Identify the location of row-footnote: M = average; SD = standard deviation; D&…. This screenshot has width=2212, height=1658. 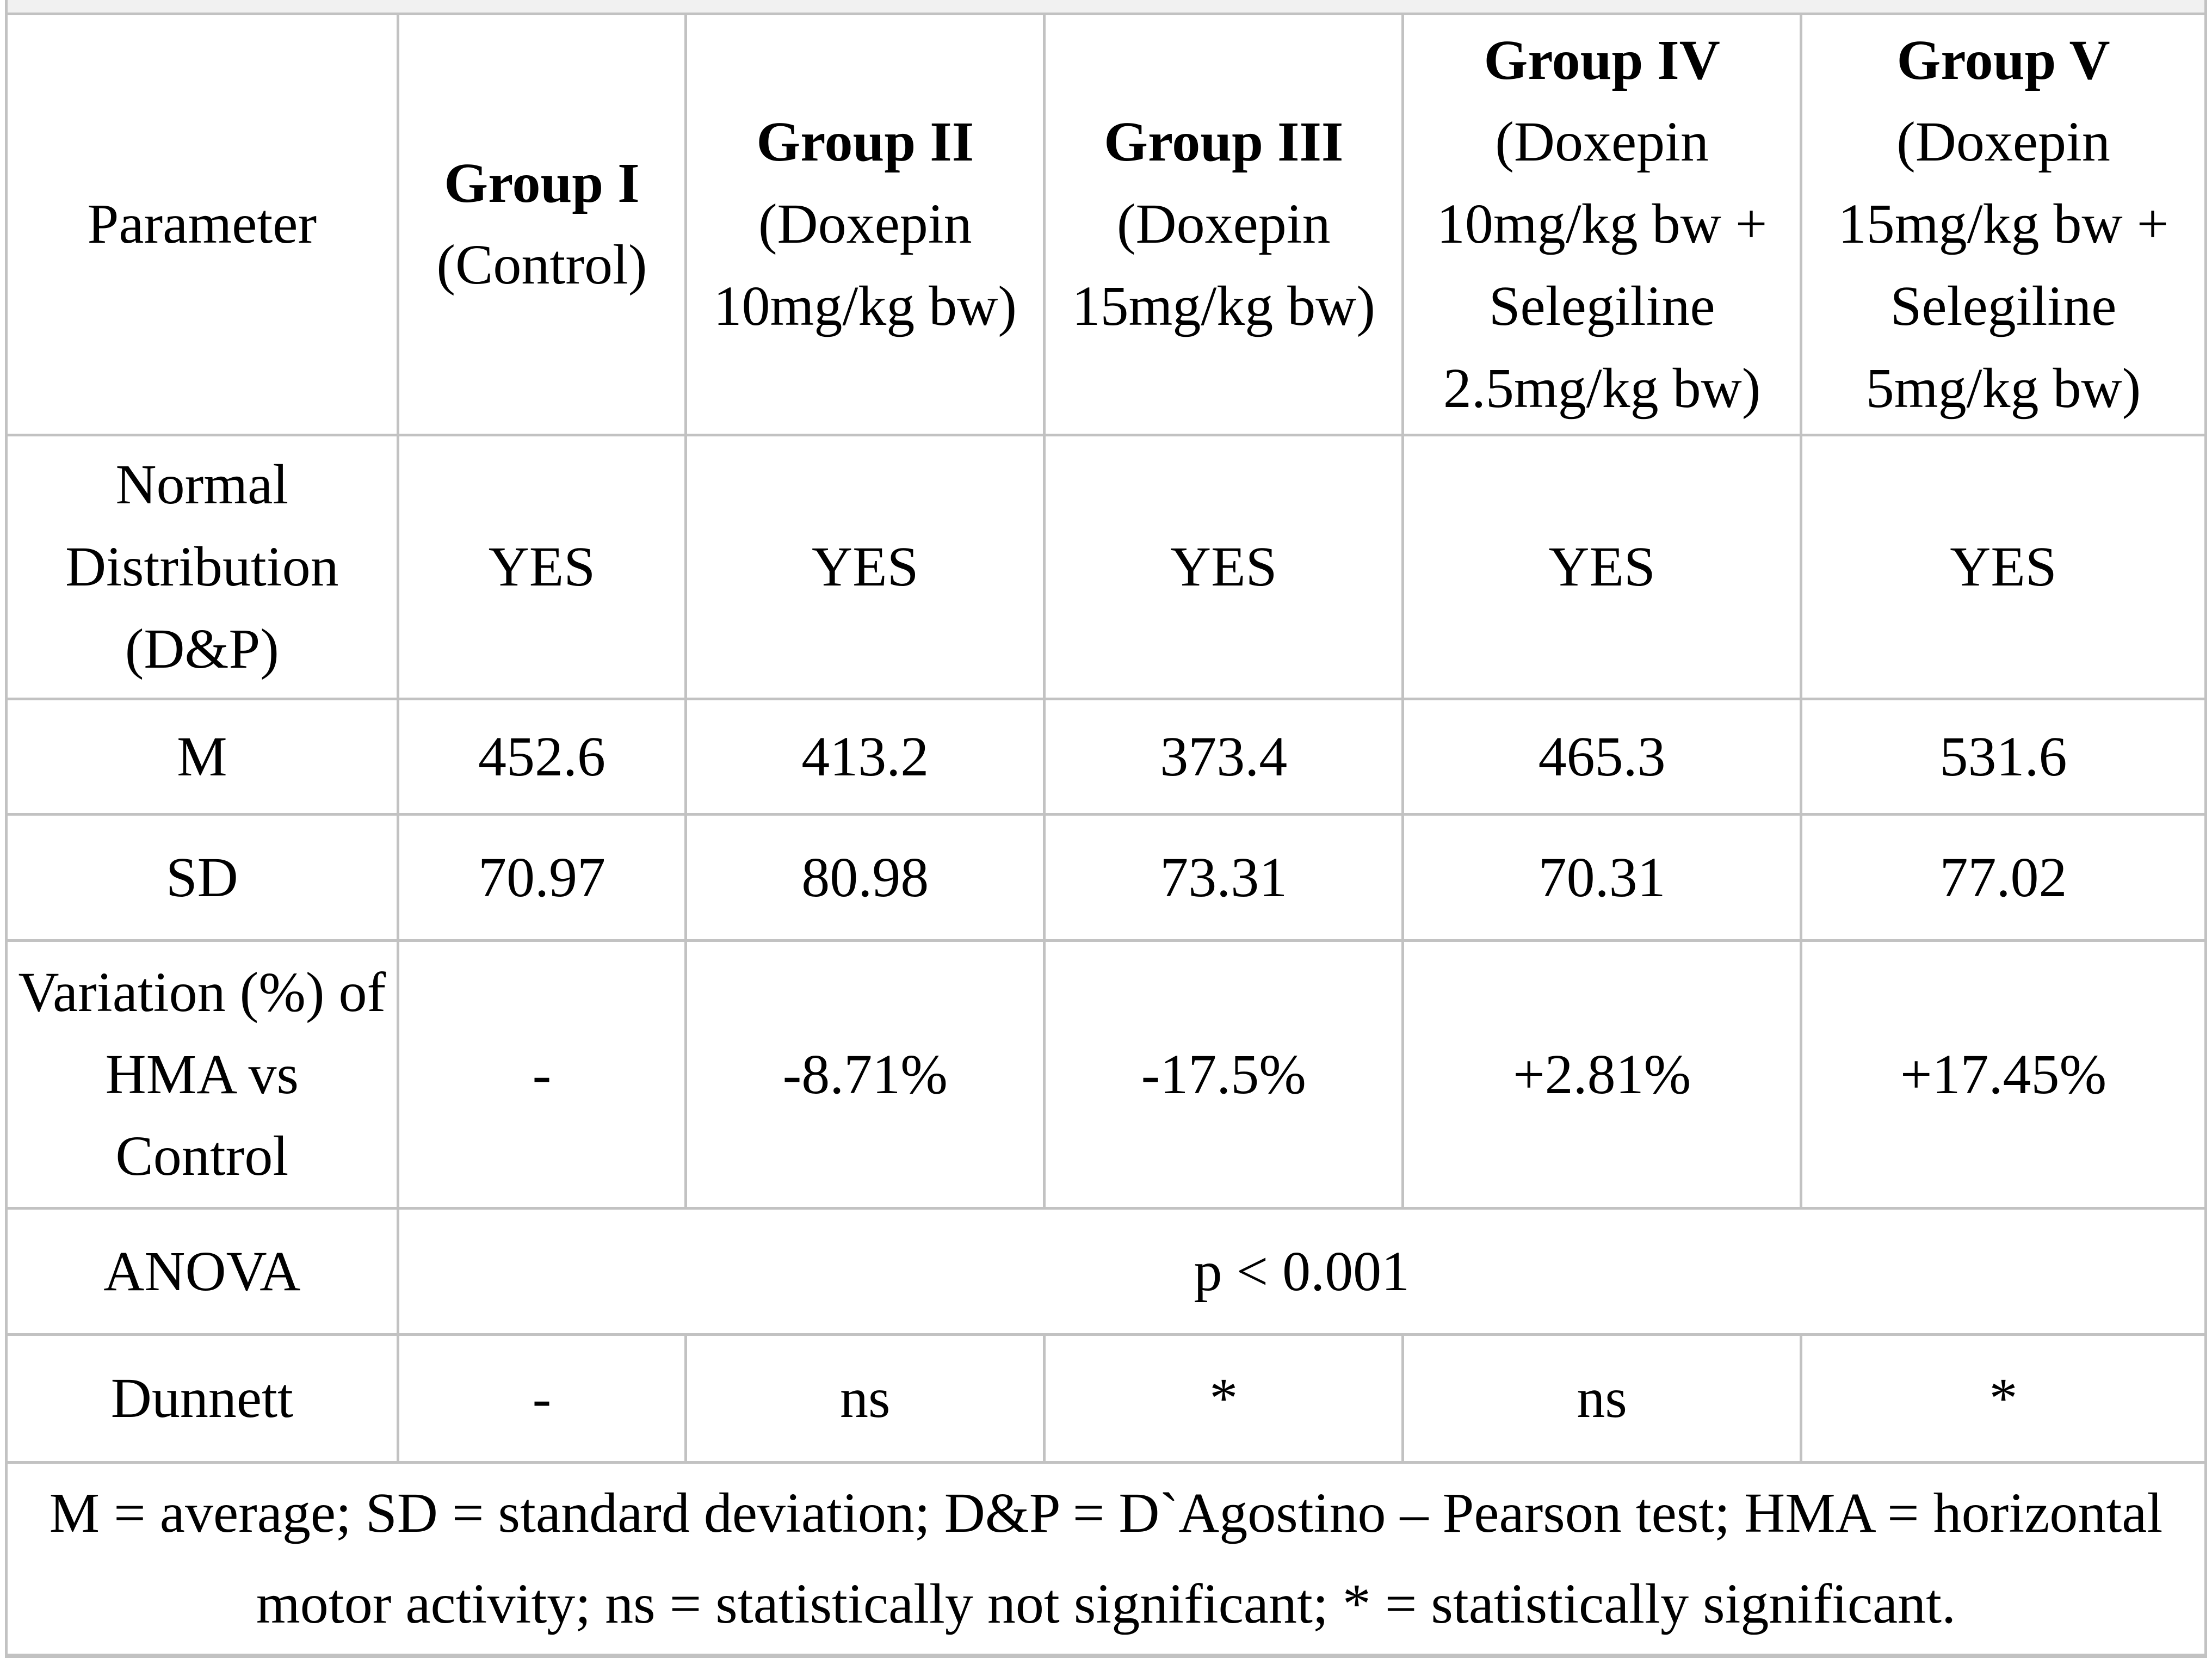
(1106, 1559).